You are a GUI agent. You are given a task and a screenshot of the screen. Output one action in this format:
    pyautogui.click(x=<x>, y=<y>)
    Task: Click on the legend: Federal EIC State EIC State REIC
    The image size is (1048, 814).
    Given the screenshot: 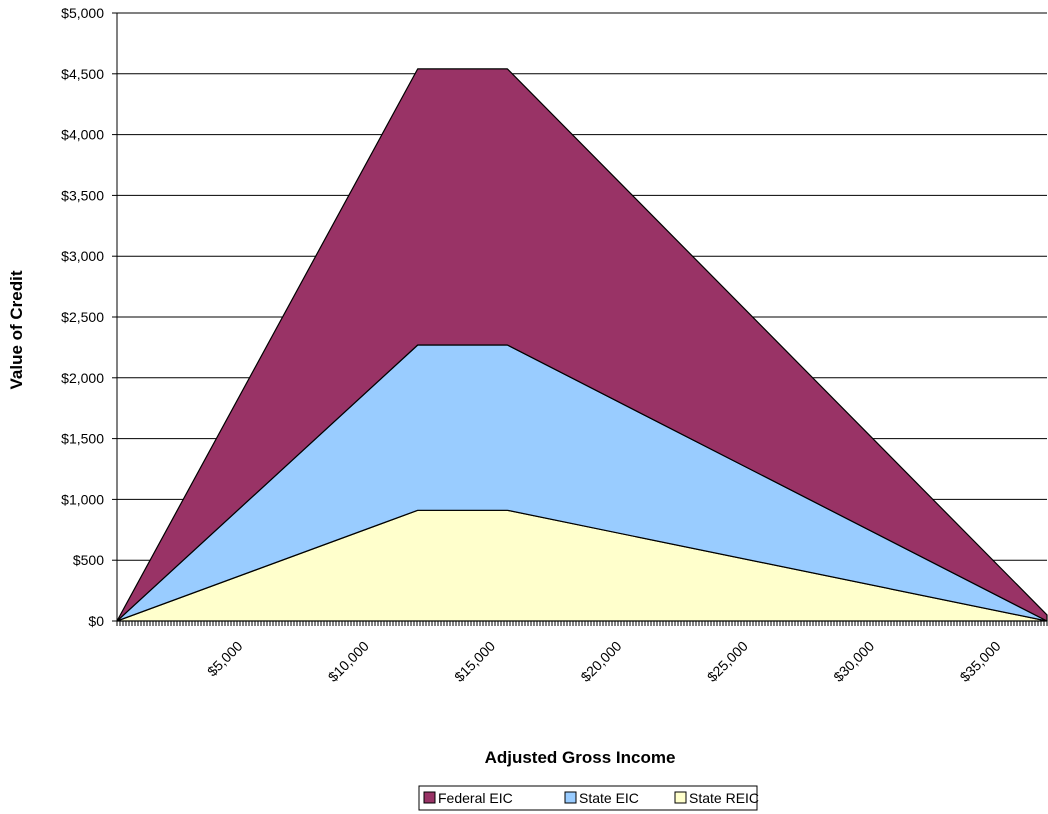 What is the action you would take?
    pyautogui.click(x=588, y=798)
    